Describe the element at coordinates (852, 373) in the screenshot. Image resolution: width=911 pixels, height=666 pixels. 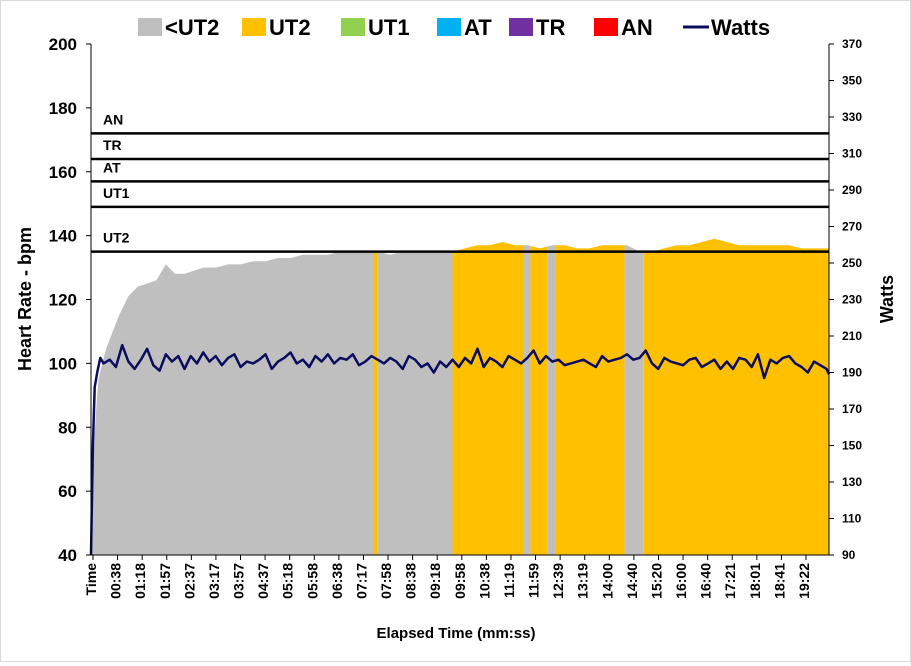
I see `y2-tick-label-190: 190` at that location.